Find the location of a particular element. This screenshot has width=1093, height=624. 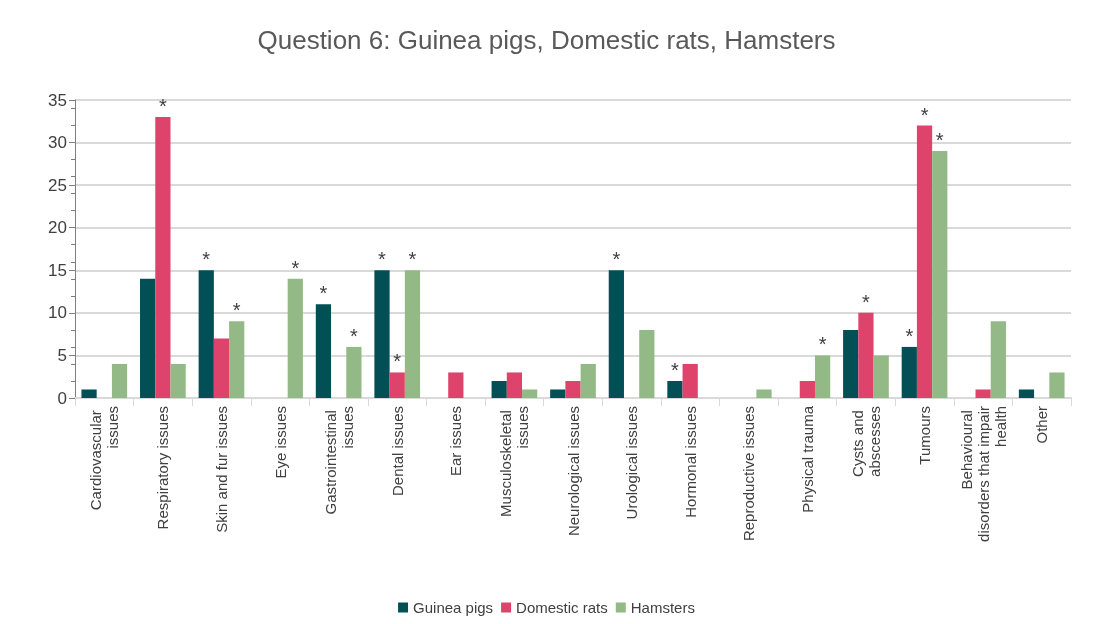

y-tick-label: 30 is located at coordinates (57, 143).